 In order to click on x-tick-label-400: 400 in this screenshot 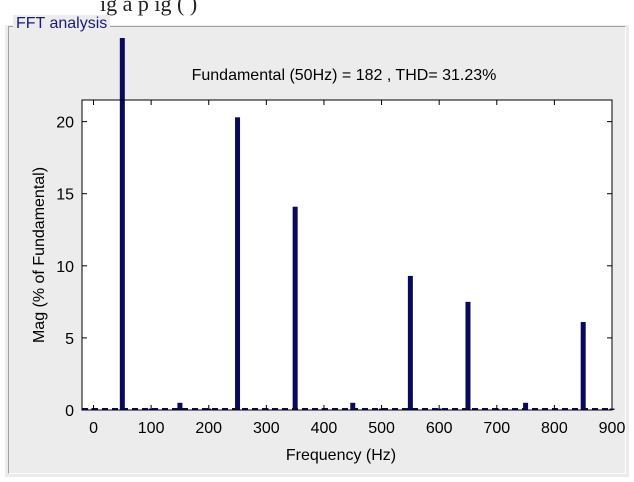, I will do `click(324, 428)`.